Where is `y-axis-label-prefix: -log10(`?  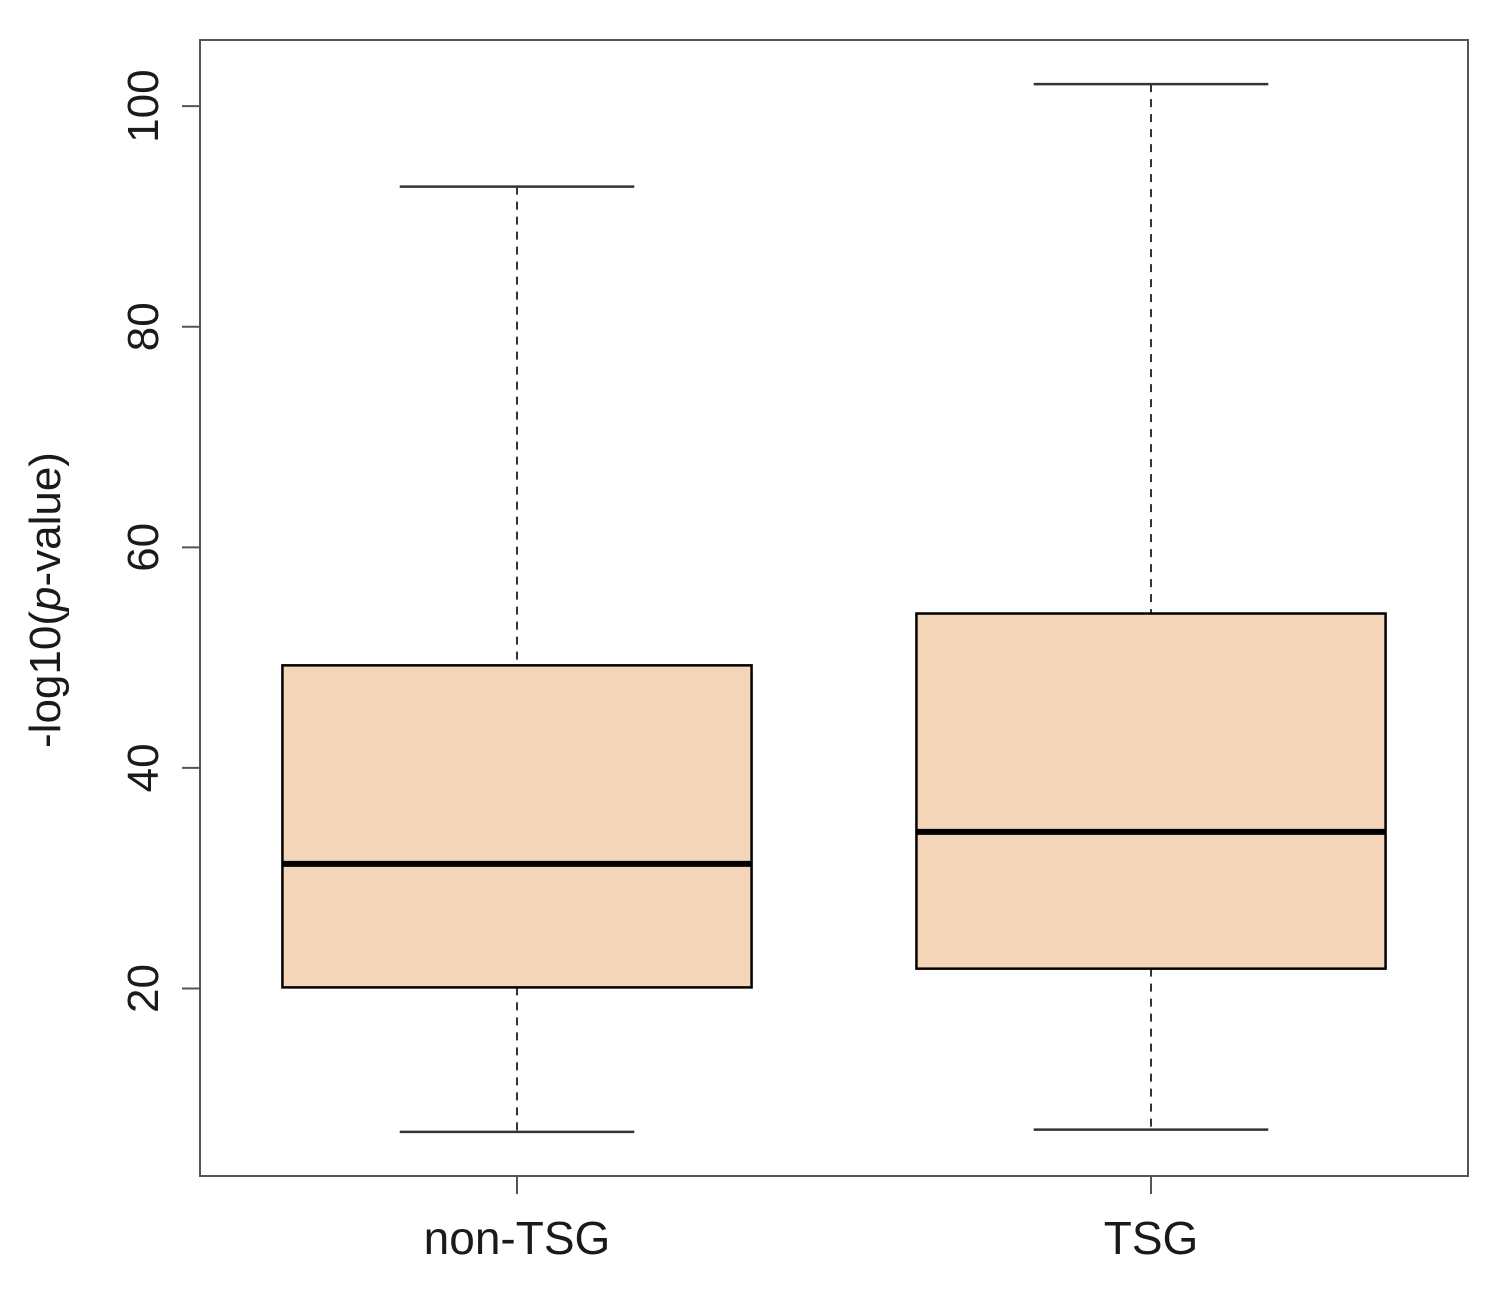
y-axis-label-prefix: -log10( is located at coordinates (45, 679).